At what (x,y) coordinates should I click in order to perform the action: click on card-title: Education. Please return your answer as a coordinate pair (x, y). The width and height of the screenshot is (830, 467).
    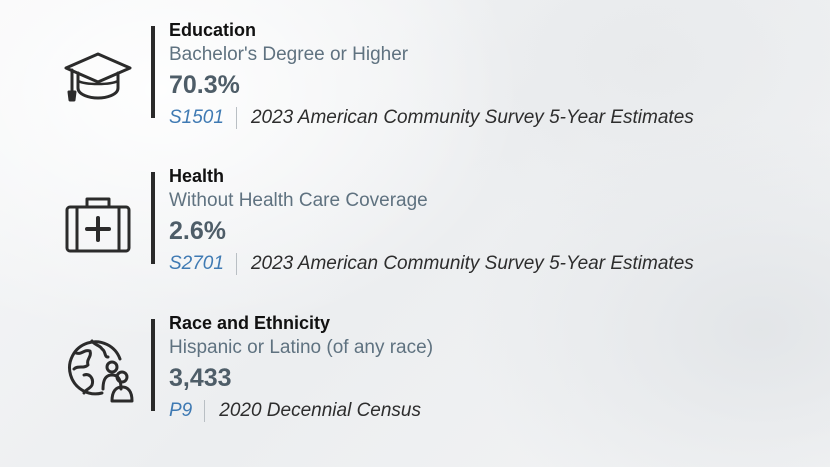
    Looking at the image, I should click on (213, 30).